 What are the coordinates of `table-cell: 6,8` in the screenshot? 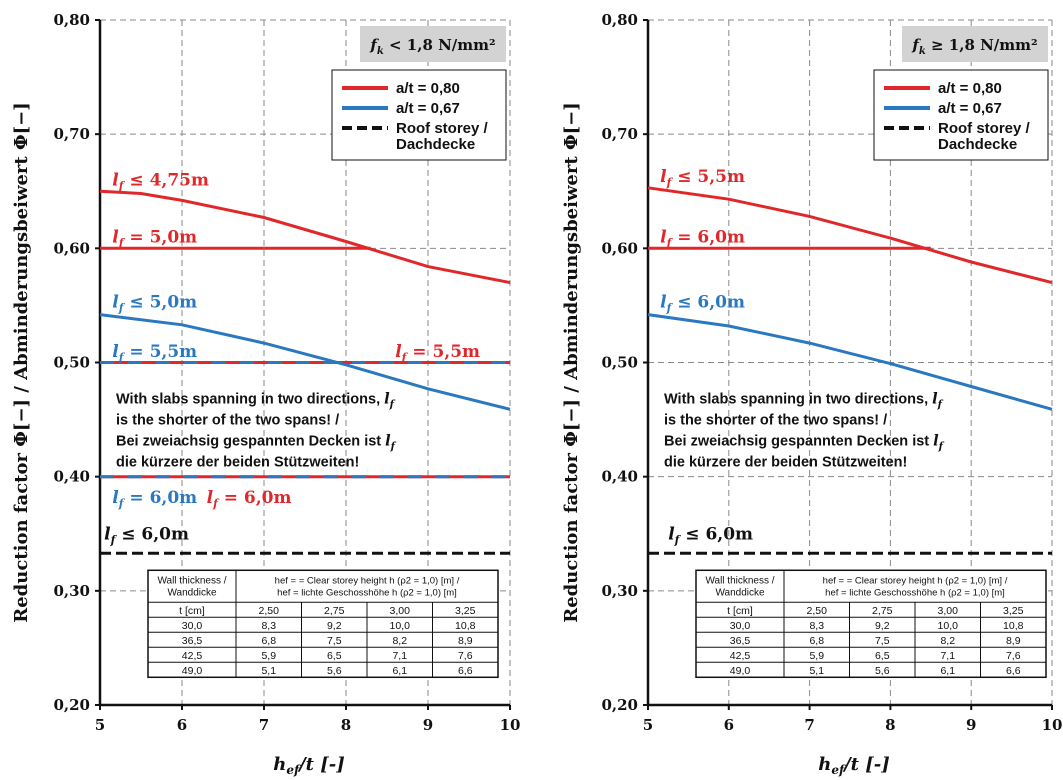 It's located at (816, 641).